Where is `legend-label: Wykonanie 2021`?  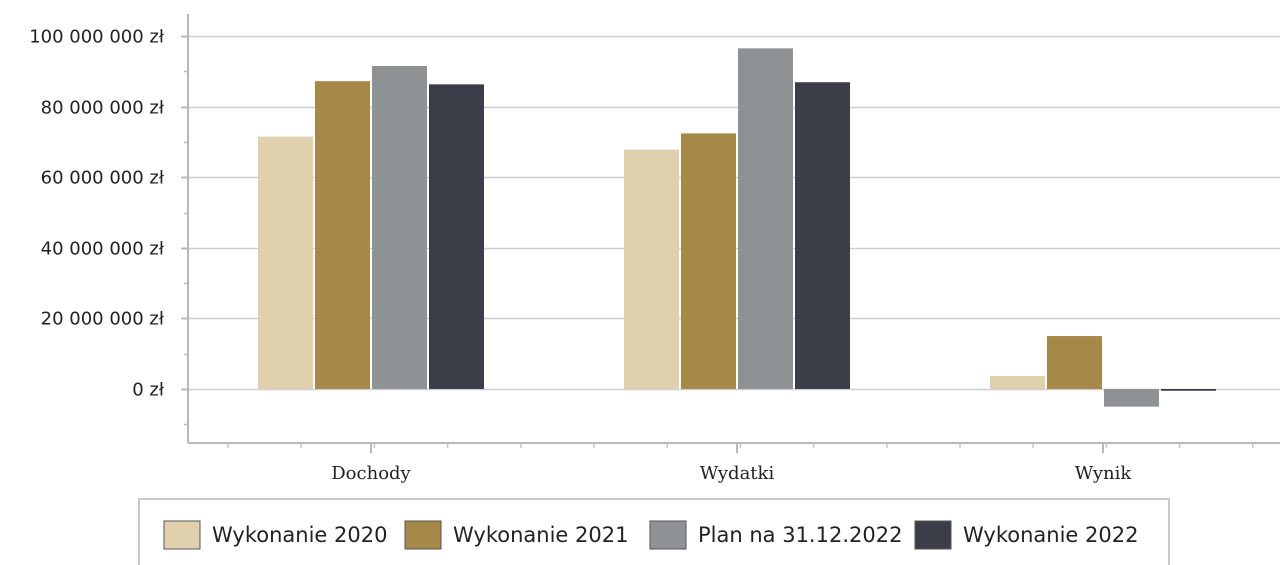 legend-label: Wykonanie 2021 is located at coordinates (540, 535).